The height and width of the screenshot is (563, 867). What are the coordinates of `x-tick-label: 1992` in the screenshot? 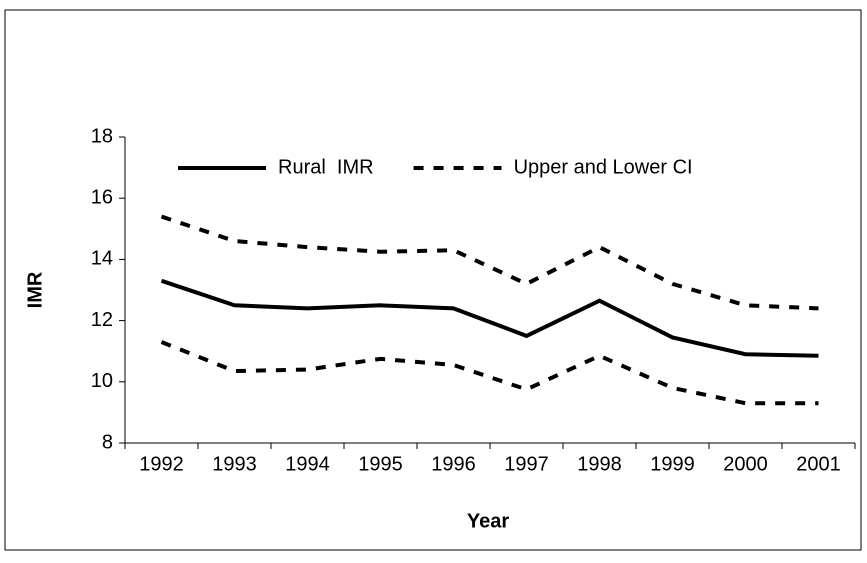 It's located at (161, 464).